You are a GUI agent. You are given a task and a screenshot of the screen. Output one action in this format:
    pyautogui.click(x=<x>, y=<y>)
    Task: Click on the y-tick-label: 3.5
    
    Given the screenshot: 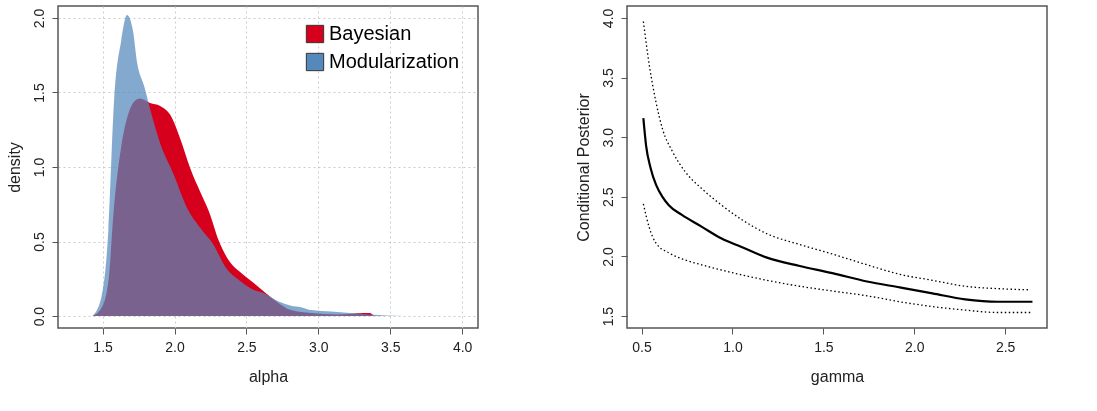 What is the action you would take?
    pyautogui.click(x=607, y=78)
    